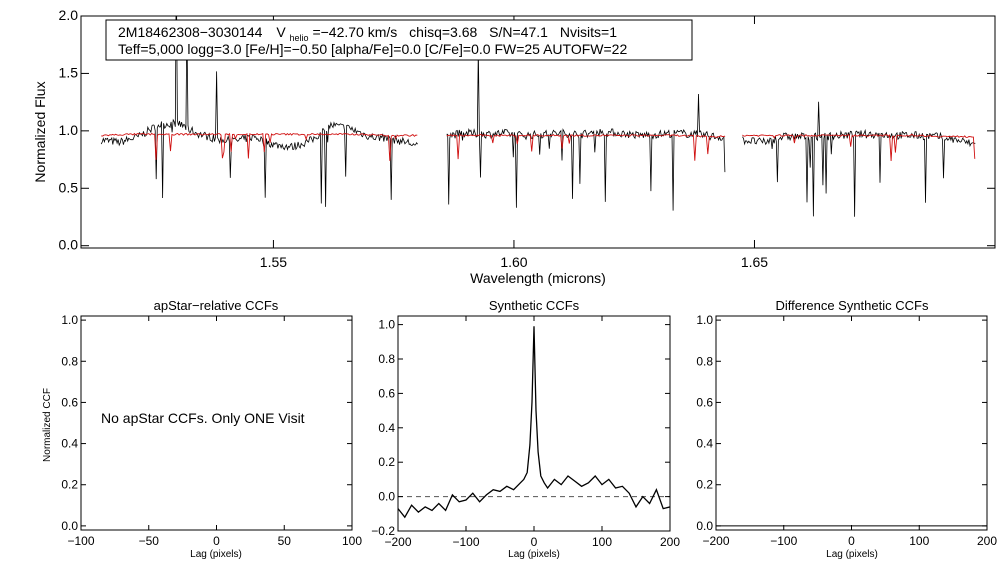  Describe the element at coordinates (69, 526) in the screenshot. I see `apstar-ytick-label: 0.0` at that location.